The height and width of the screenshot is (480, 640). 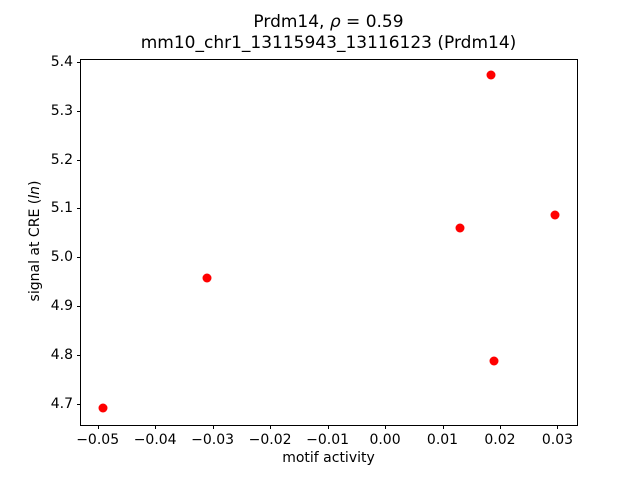 What do you see at coordinates (270, 440) in the screenshot?
I see `x-tick-label: −0.02` at bounding box center [270, 440].